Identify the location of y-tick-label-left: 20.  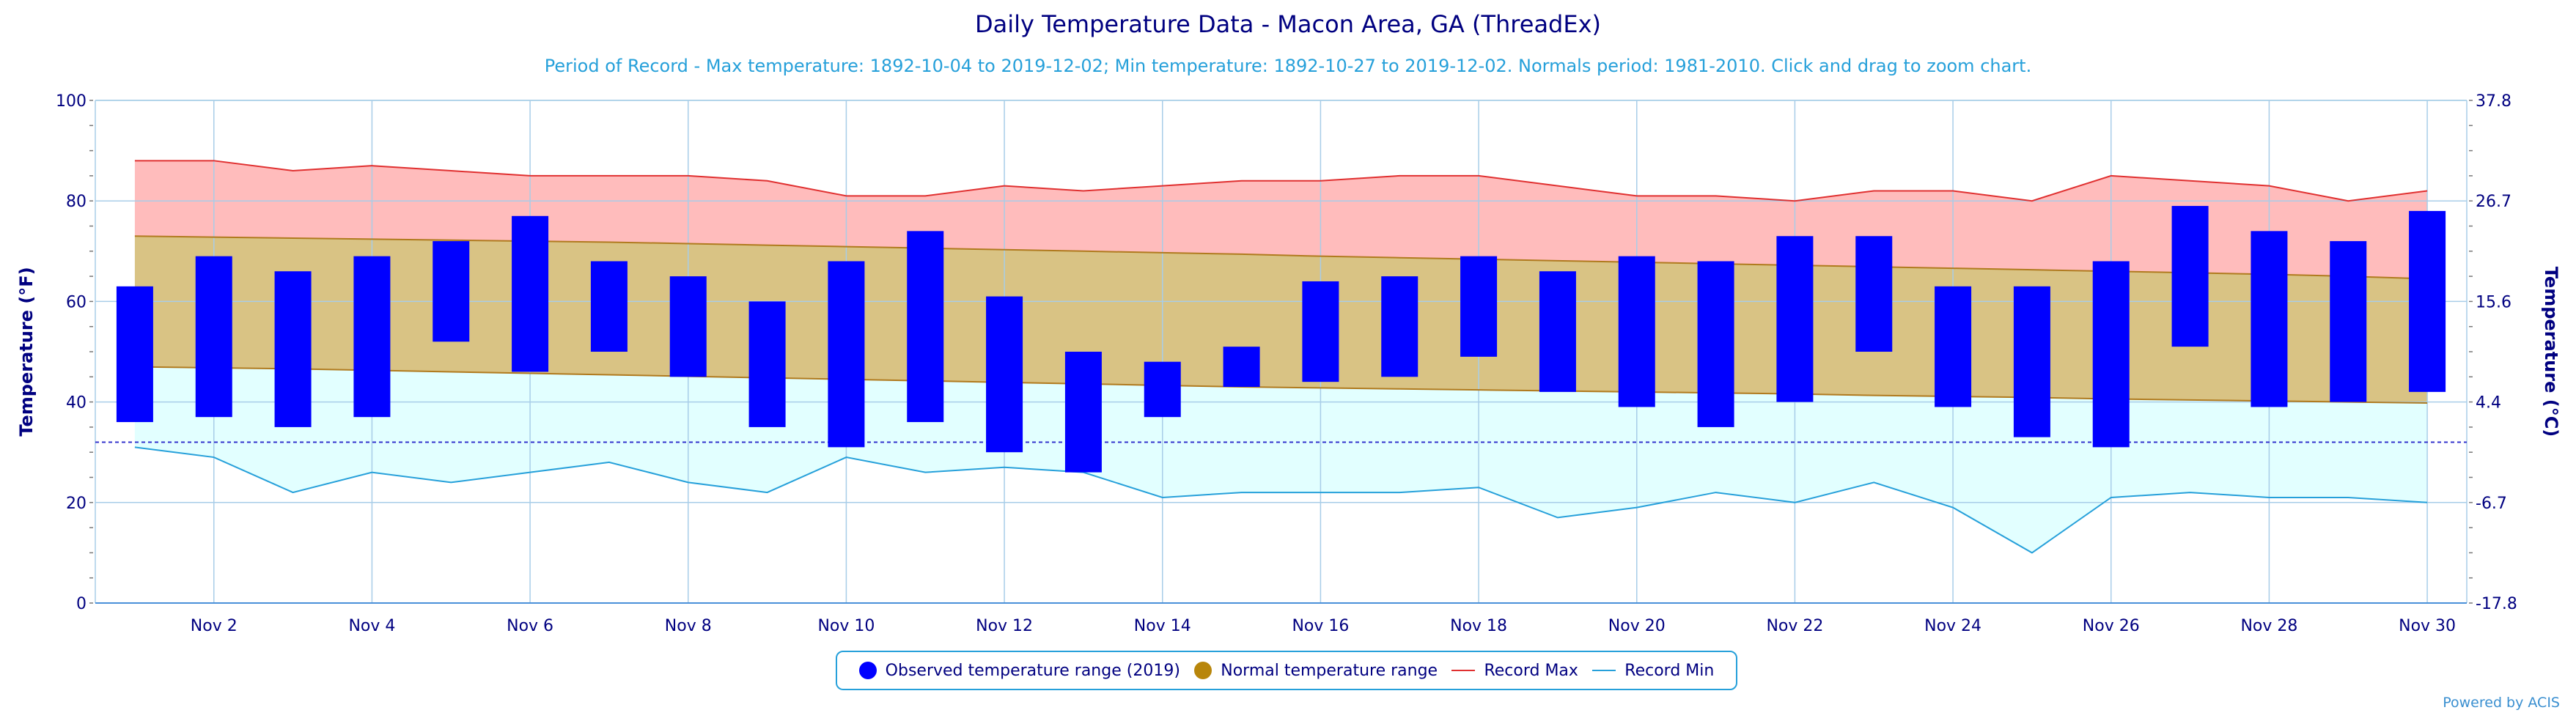
(76, 504).